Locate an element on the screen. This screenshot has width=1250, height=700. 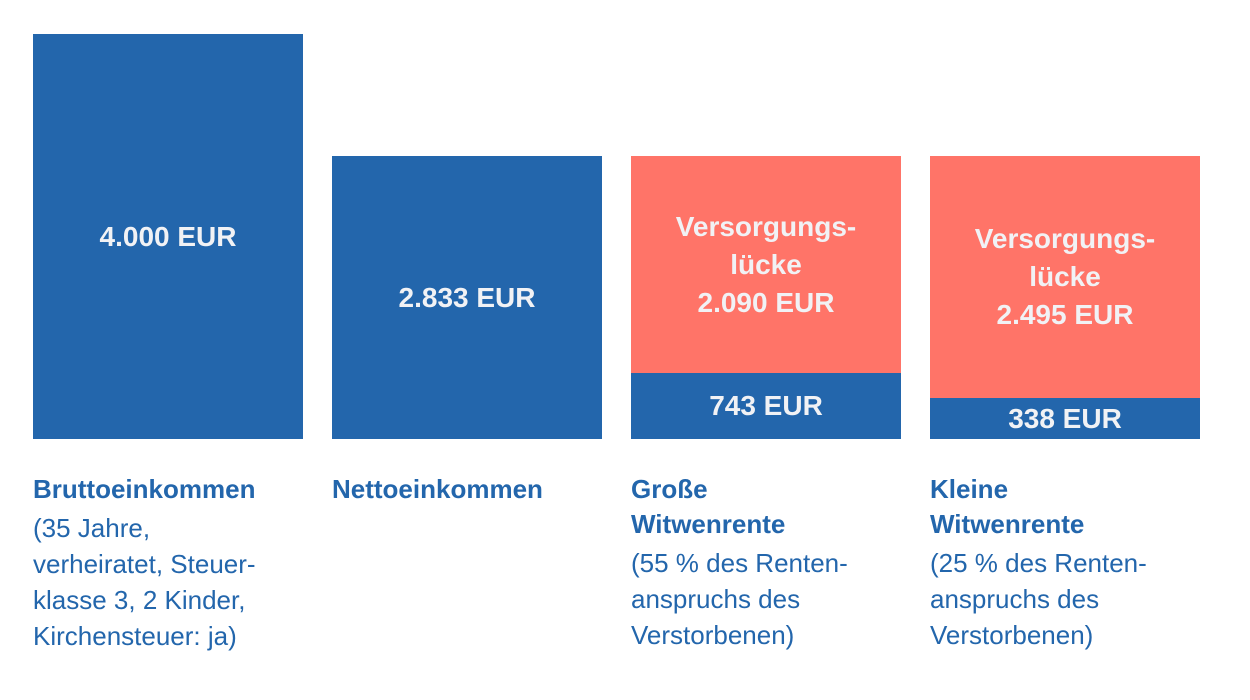
bar-grosse-witwenrente: Versorgungs- lücke 2.090 EUR 743 EUR is located at coordinates (766, 297).